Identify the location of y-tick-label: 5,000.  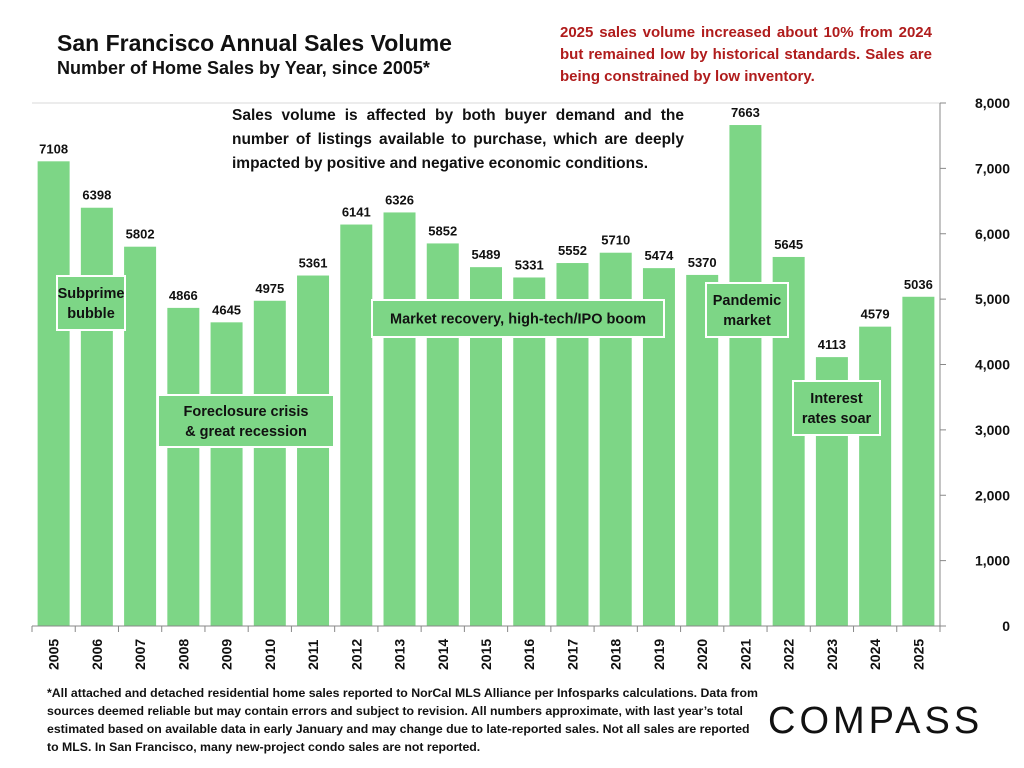
(992, 299).